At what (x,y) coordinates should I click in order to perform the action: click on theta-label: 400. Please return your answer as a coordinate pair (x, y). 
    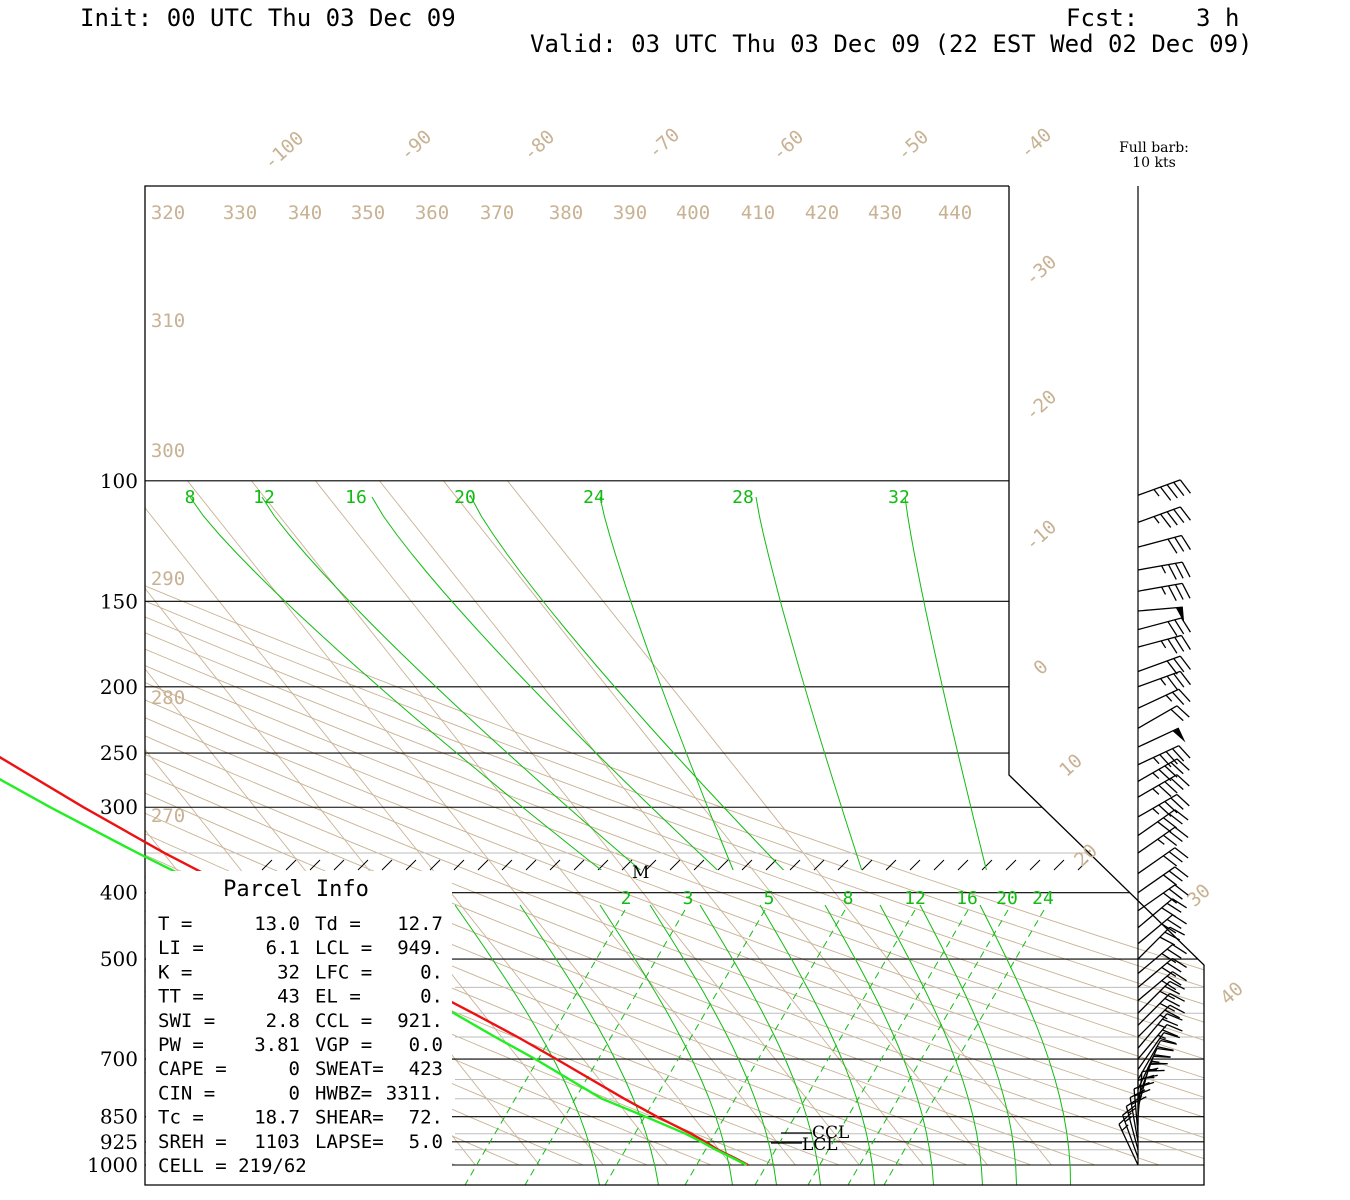
    Looking at the image, I should click on (693, 213).